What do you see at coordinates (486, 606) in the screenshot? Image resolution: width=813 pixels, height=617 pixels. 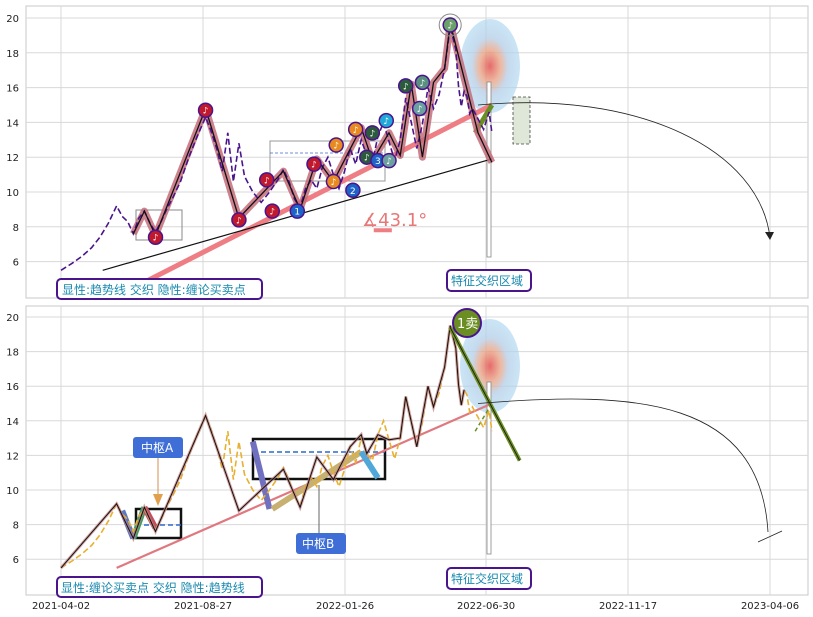 I see `x-tick-label: 2022-06-30` at bounding box center [486, 606].